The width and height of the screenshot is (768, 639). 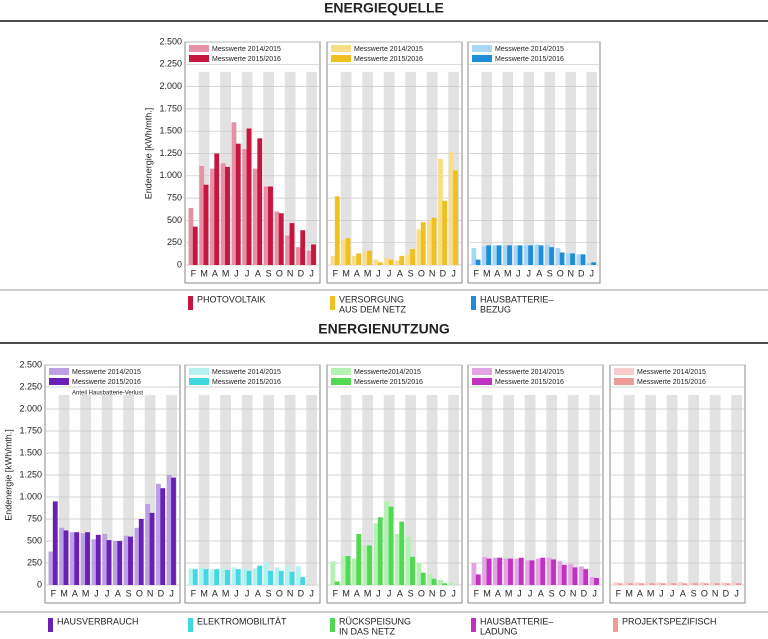 I want to click on y-tick-label: 750, so click(x=34, y=518).